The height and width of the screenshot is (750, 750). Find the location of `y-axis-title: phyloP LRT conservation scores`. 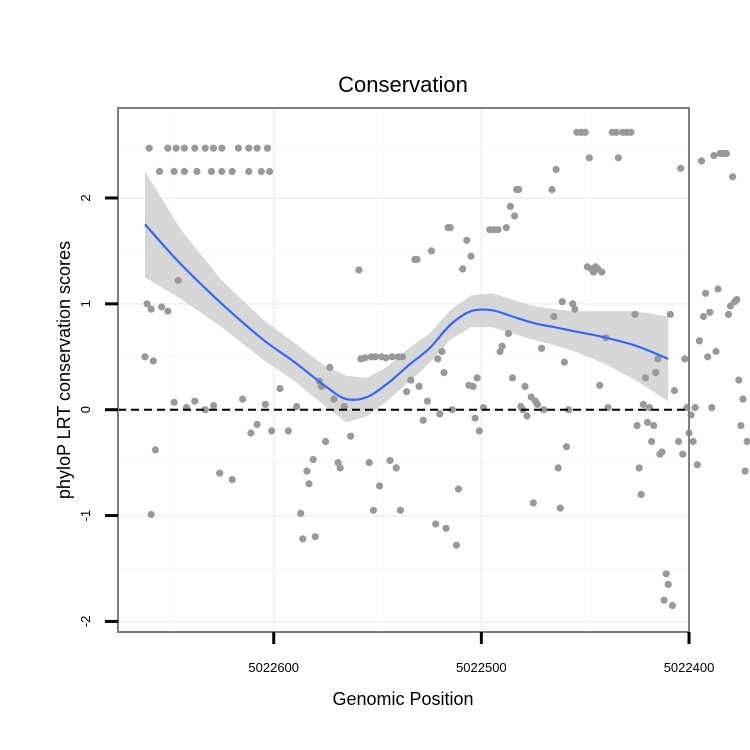

y-axis-title: phyloP LRT conservation scores is located at coordinates (64, 370).